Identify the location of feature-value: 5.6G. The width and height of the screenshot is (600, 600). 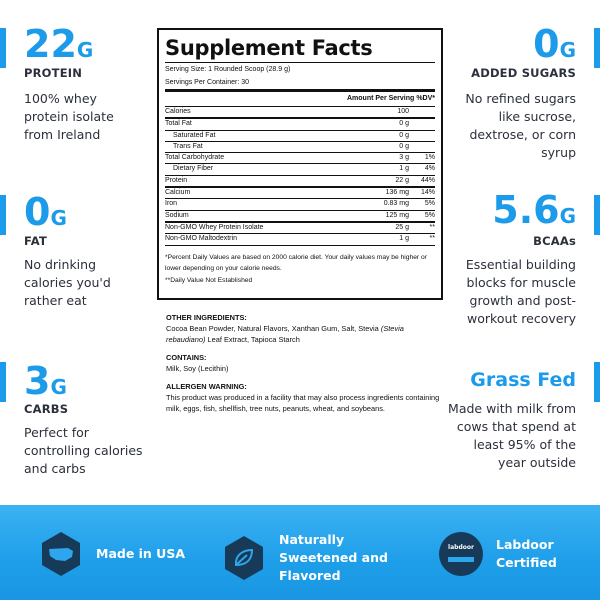
(534, 213).